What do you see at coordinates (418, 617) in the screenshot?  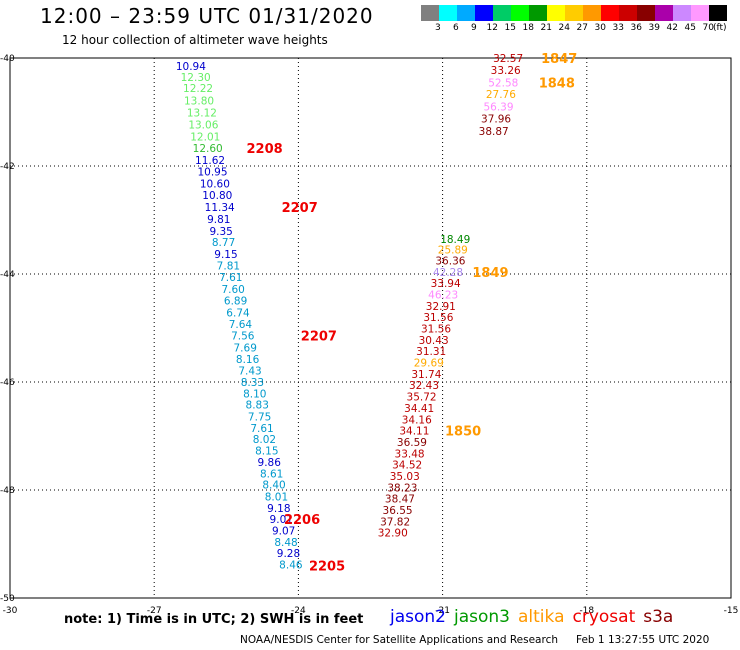 I see `satellite-legend-item: jason2` at bounding box center [418, 617].